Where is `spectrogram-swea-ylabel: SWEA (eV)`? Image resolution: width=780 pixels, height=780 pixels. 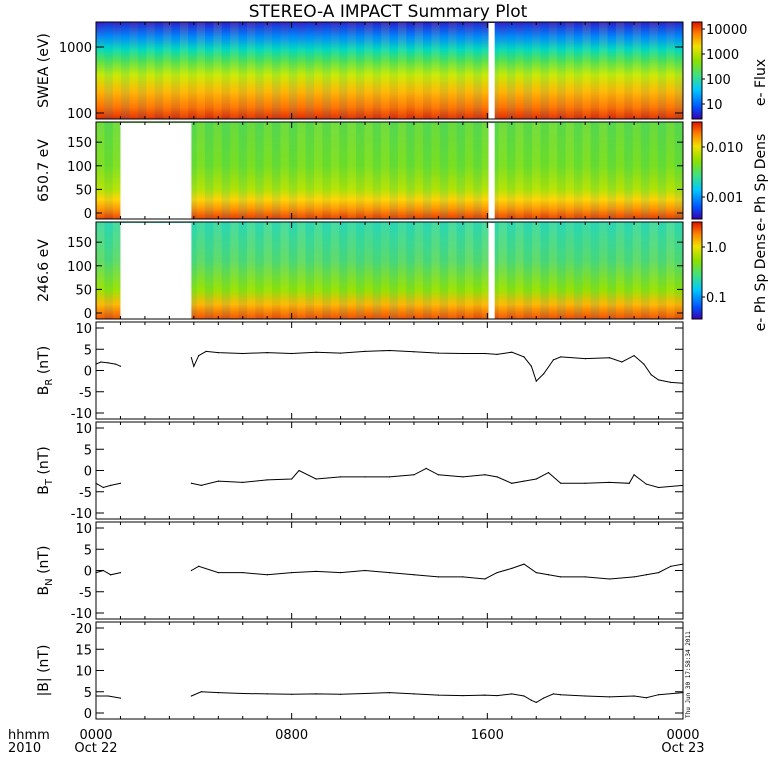 spectrogram-swea-ylabel: SWEA (eV) is located at coordinates (44, 70).